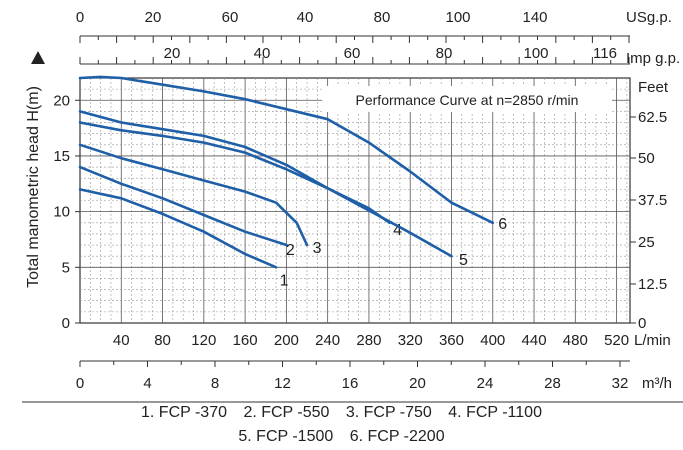 This screenshot has width=683, height=450. What do you see at coordinates (368, 340) in the screenshot?
I see `x-lmin-tick-label: 280` at bounding box center [368, 340].